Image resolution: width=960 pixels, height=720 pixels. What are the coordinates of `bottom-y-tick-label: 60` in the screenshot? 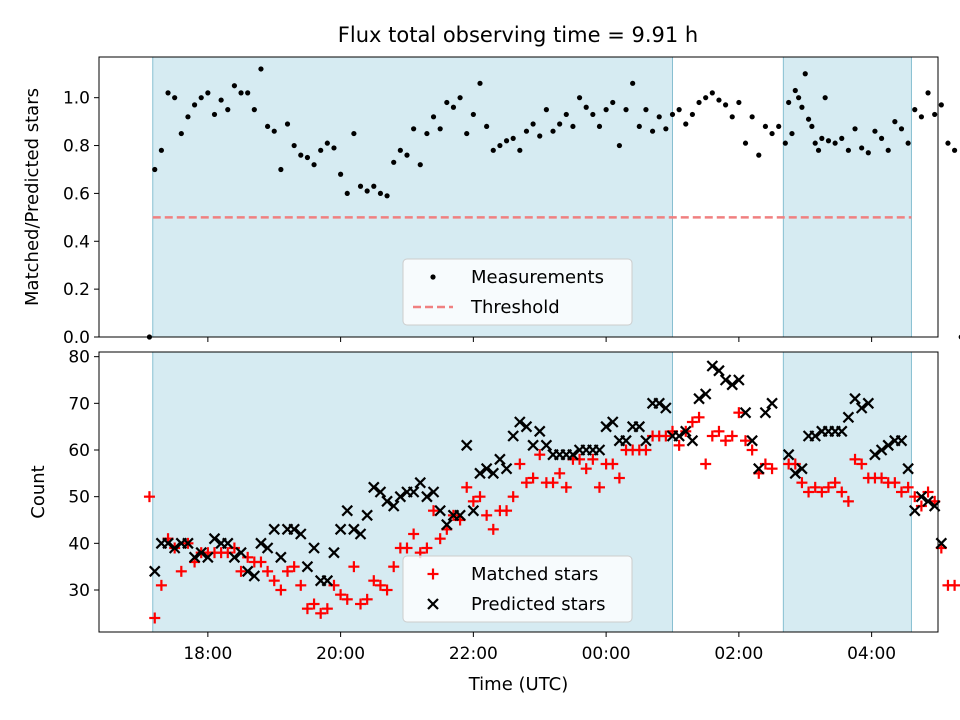 It's located at (79, 451).